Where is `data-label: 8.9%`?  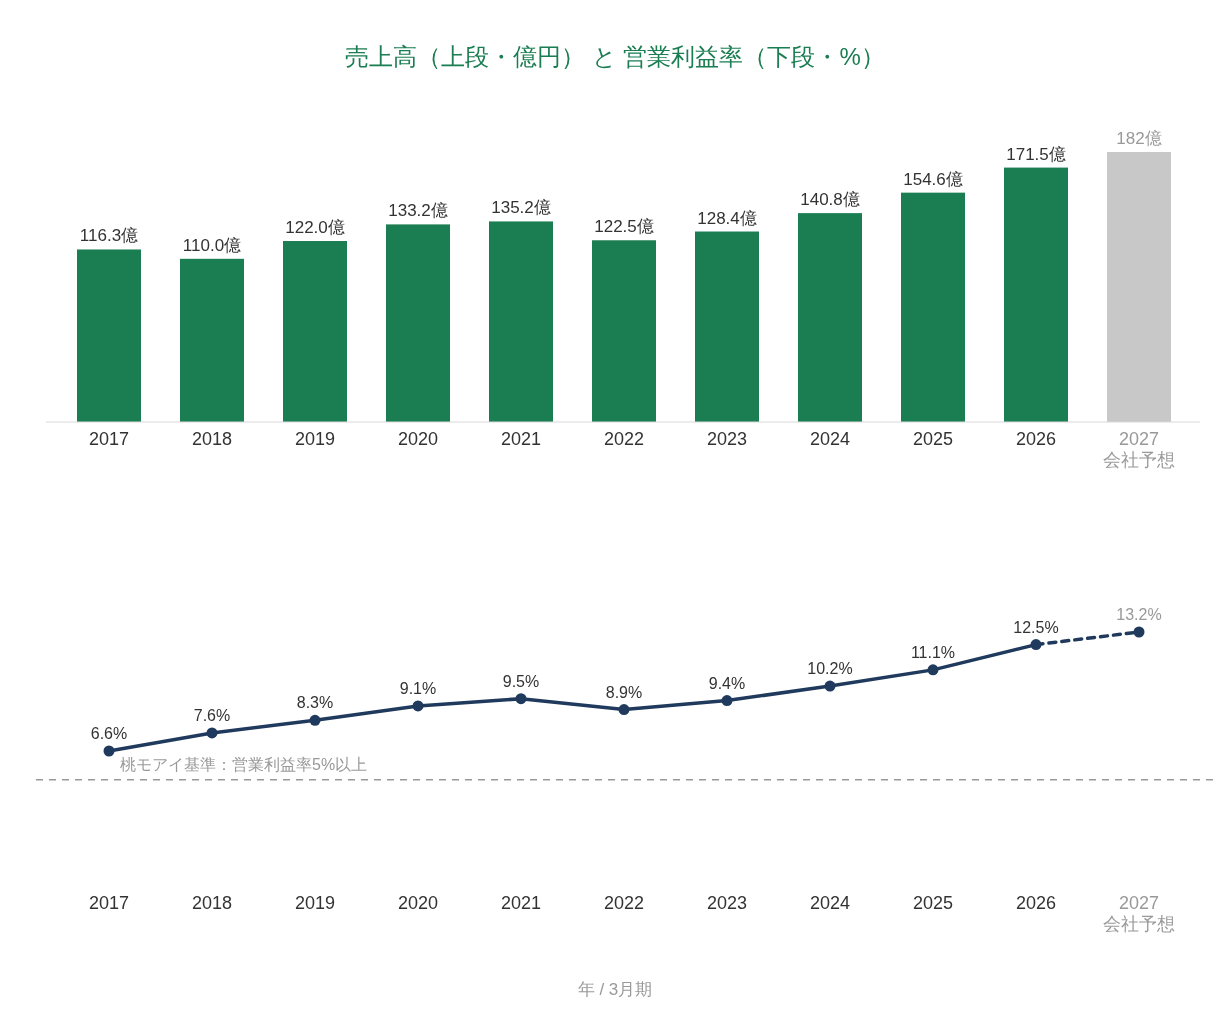 data-label: 8.9% is located at coordinates (624, 692).